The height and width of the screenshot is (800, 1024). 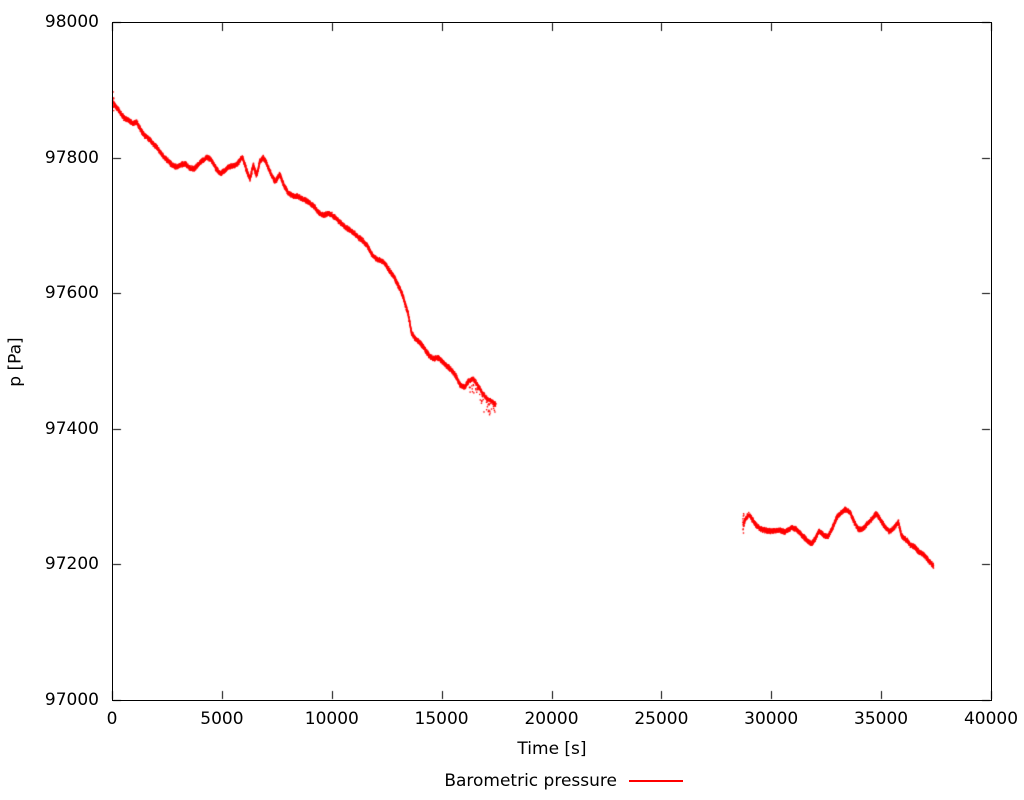 What do you see at coordinates (331, 719) in the screenshot?
I see `x-tick-label-10000: 10000` at bounding box center [331, 719].